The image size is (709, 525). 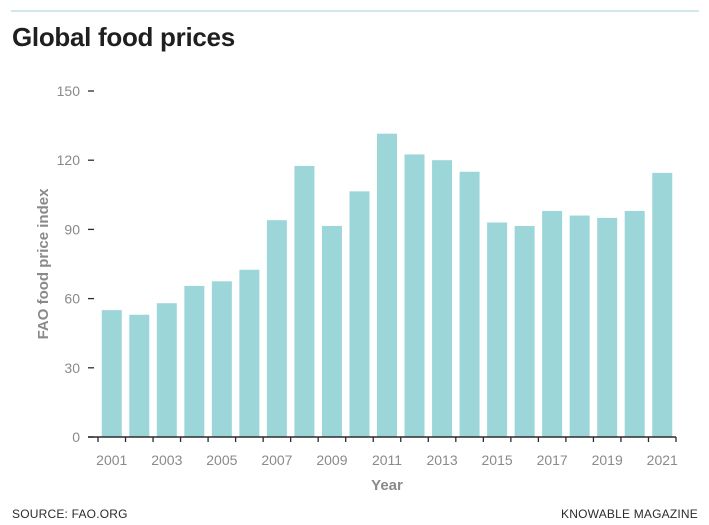 I want to click on x-axis-label: Year, so click(x=387, y=485).